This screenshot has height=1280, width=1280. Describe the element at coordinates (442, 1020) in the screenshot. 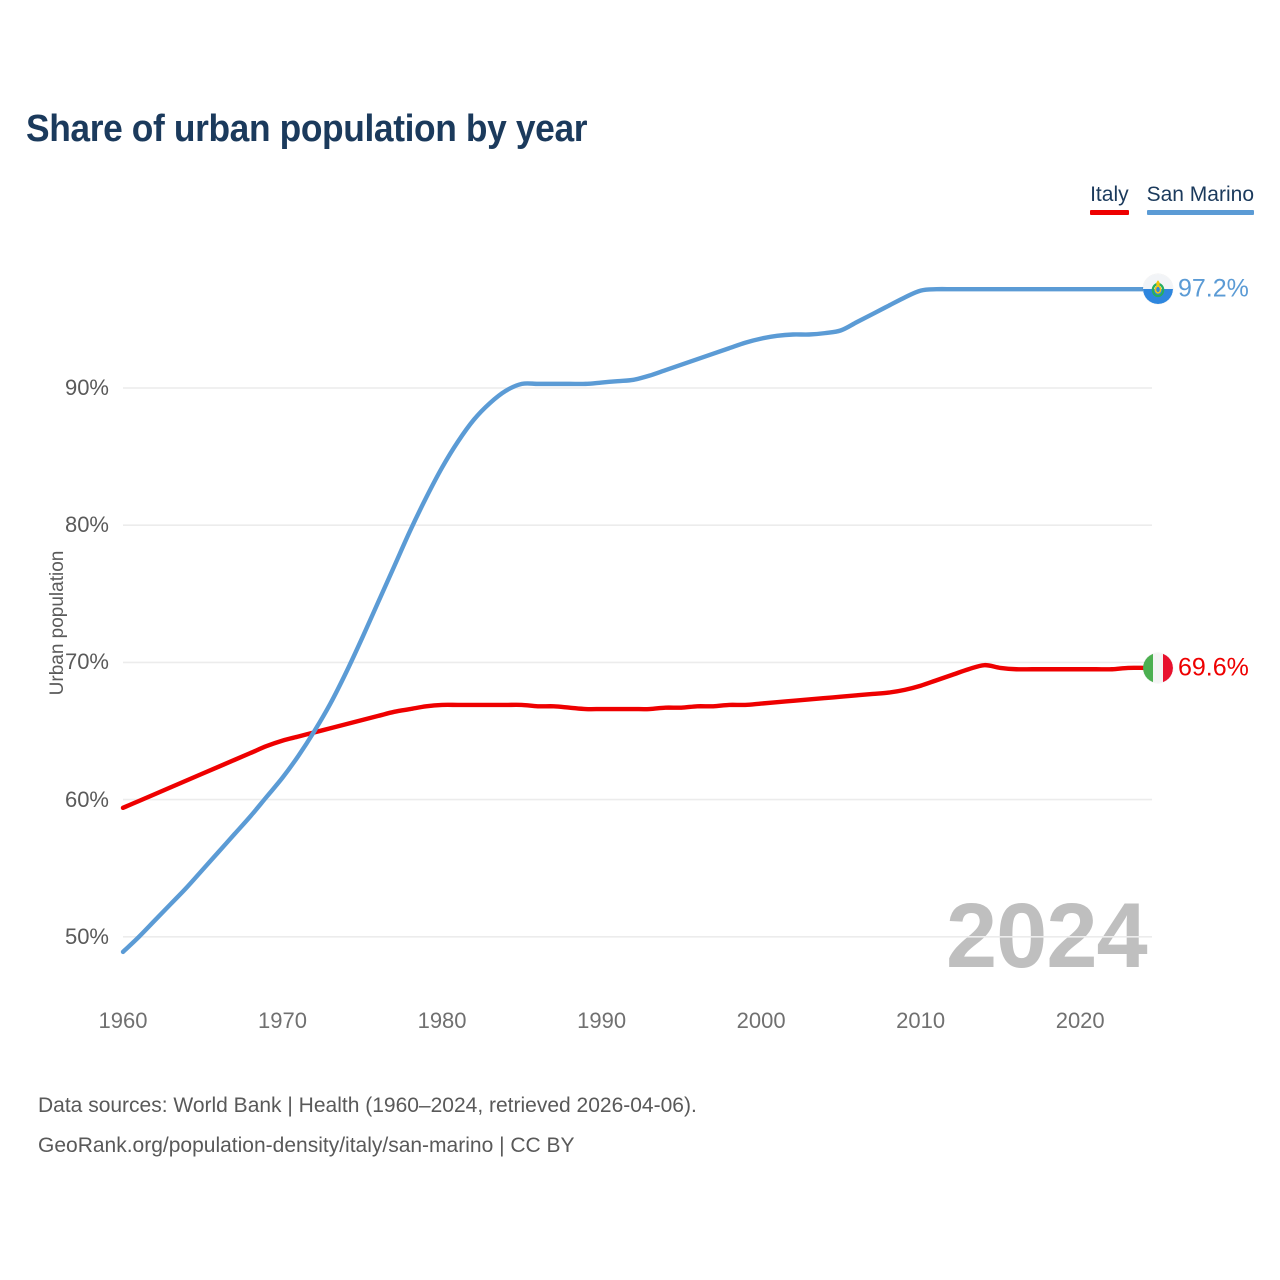

I see `x-tick-label: 1980` at that location.